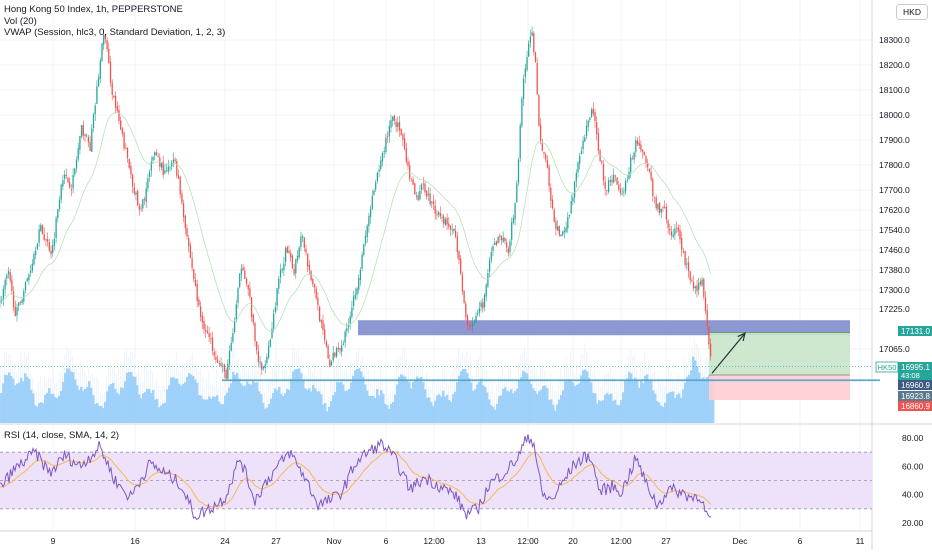 The width and height of the screenshot is (932, 555). What do you see at coordinates (915, 396) in the screenshot?
I see `price-label-box` at bounding box center [915, 396].